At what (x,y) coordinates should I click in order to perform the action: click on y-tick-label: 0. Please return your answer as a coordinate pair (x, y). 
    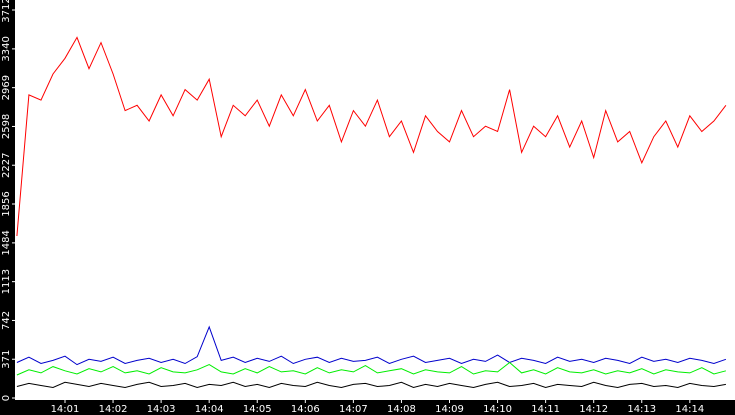
    Looking at the image, I should click on (6, 398).